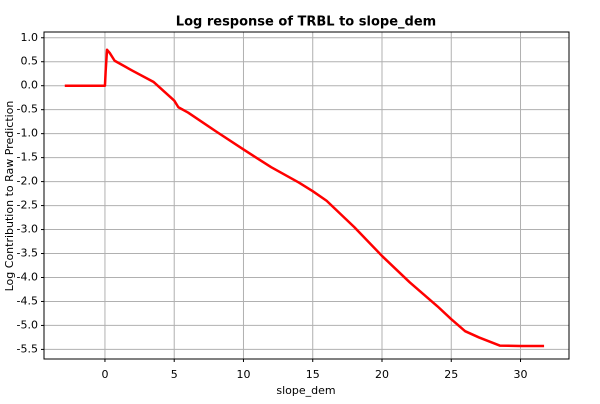 Image resolution: width=600 pixels, height=404 pixels. I want to click on x-tick-label: 10, so click(243, 374).